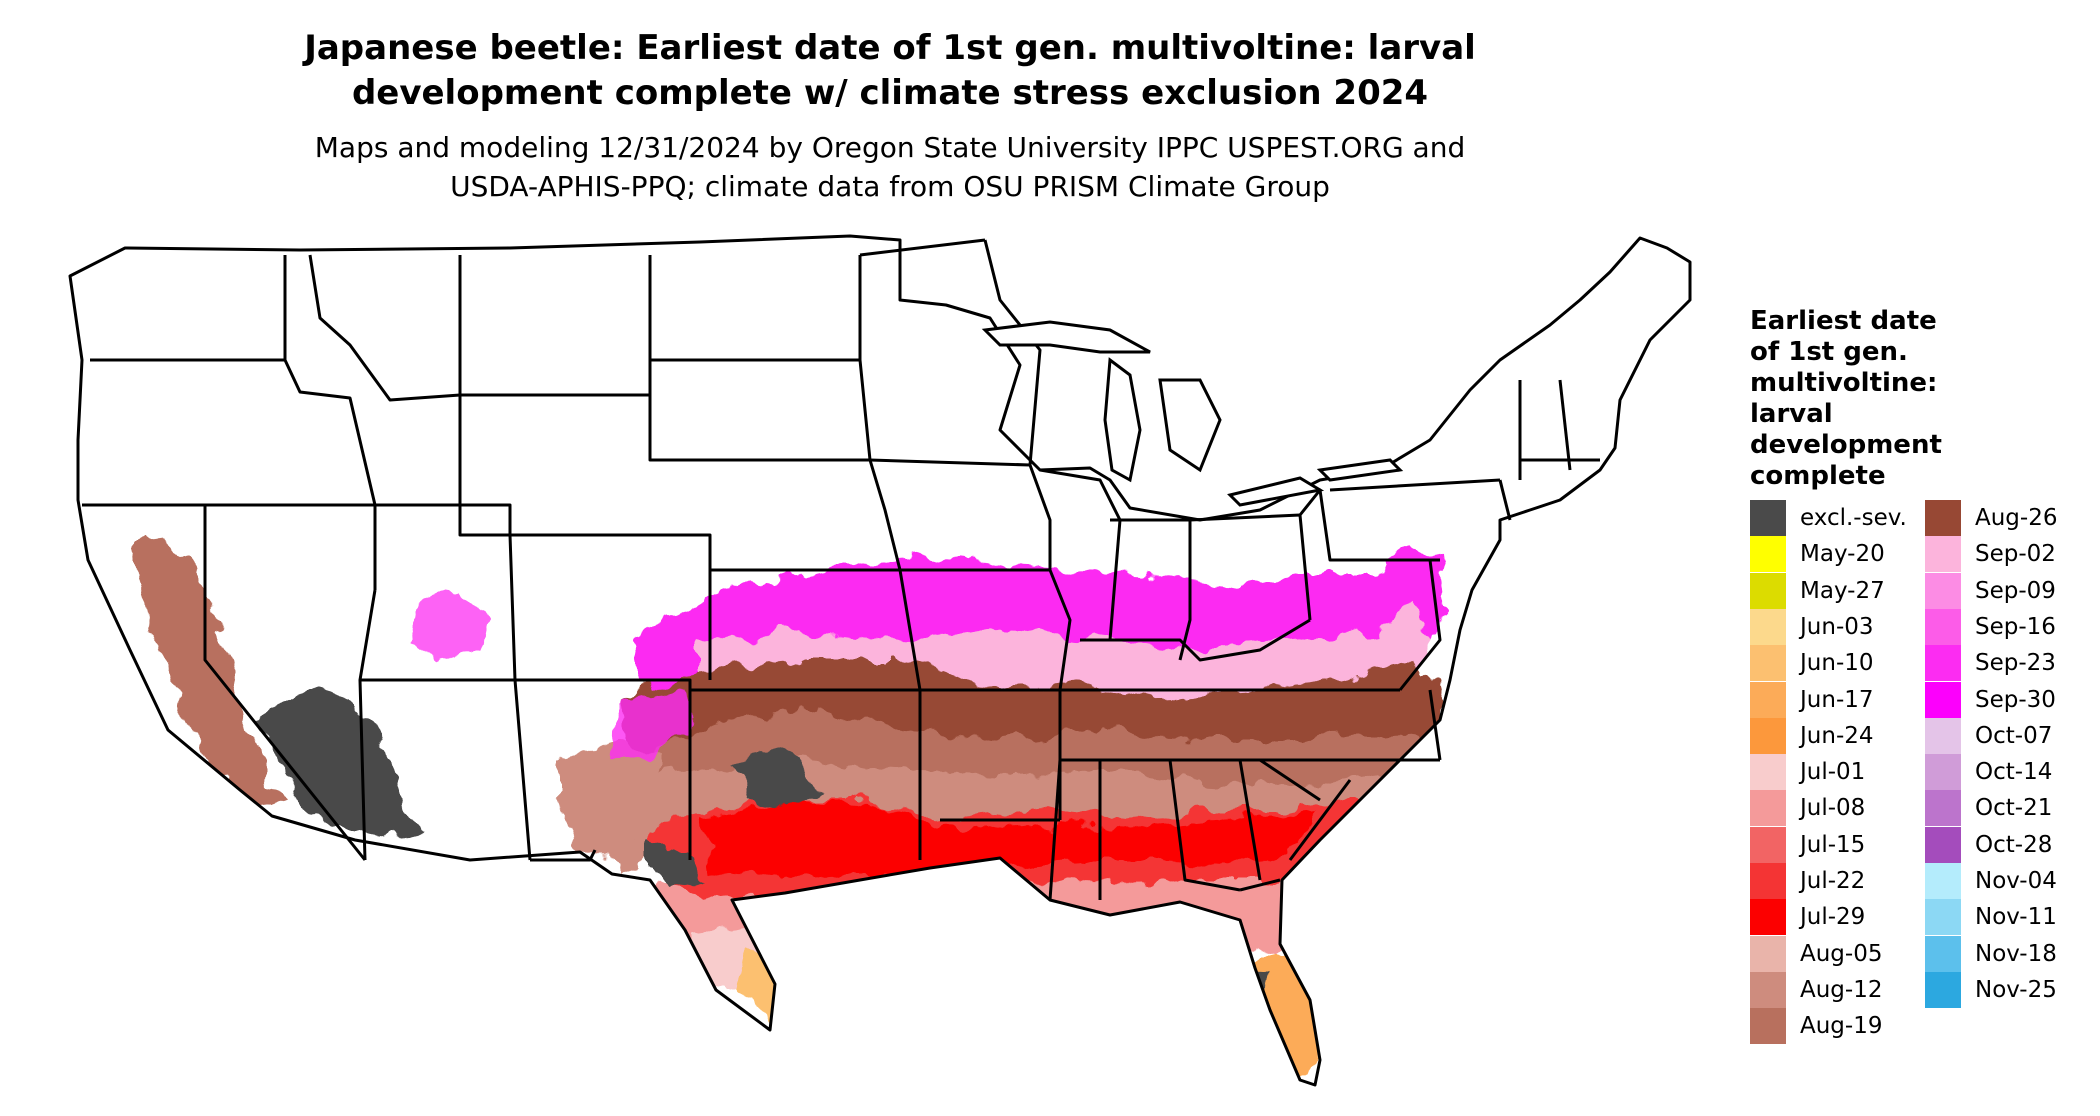 The width and height of the screenshot is (2100, 1116). Describe the element at coordinates (1837, 626) in the screenshot. I see `legend-label: Jun-03` at that location.